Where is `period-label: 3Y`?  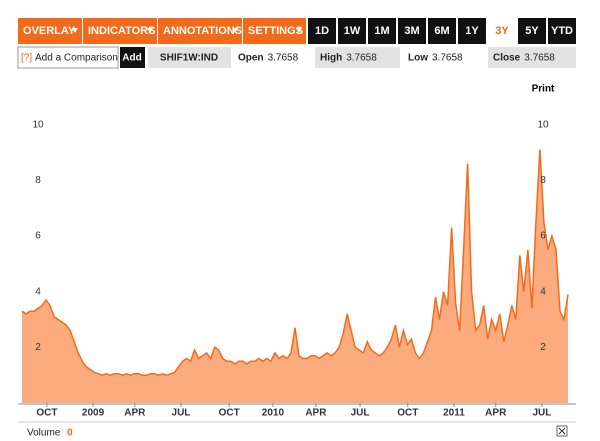
period-label: 3Y is located at coordinates (502, 31).